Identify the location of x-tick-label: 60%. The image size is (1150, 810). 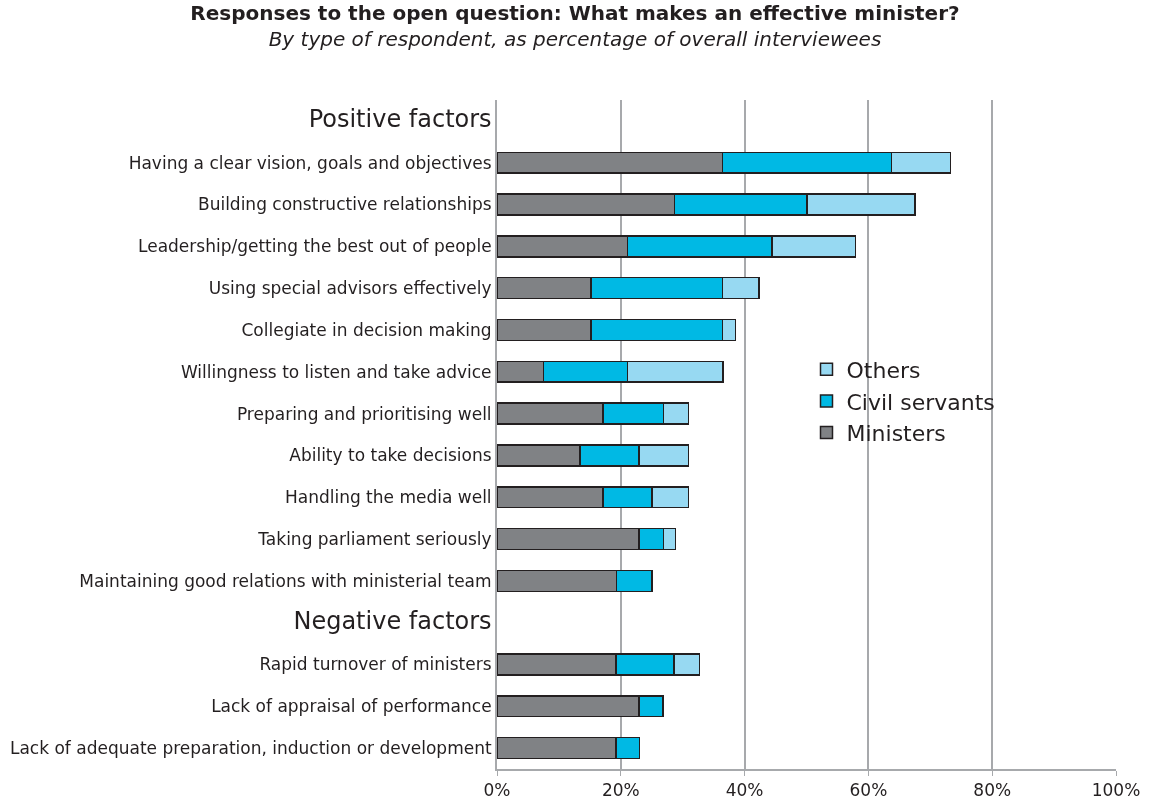
(868, 790).